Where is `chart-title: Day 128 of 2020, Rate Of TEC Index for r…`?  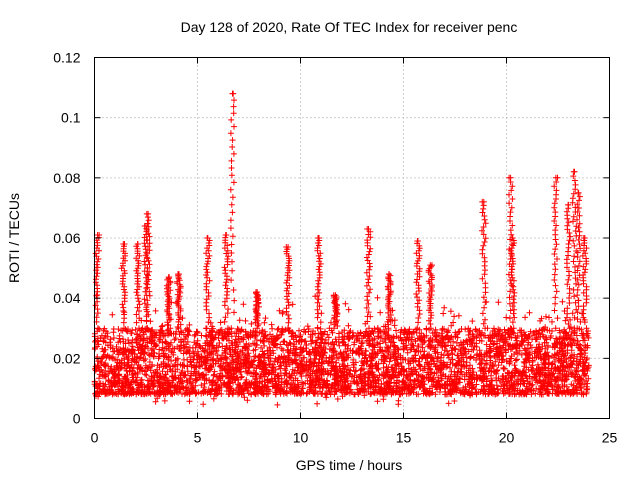 chart-title: Day 128 of 2020, Rate Of TEC Index for r… is located at coordinates (349, 27).